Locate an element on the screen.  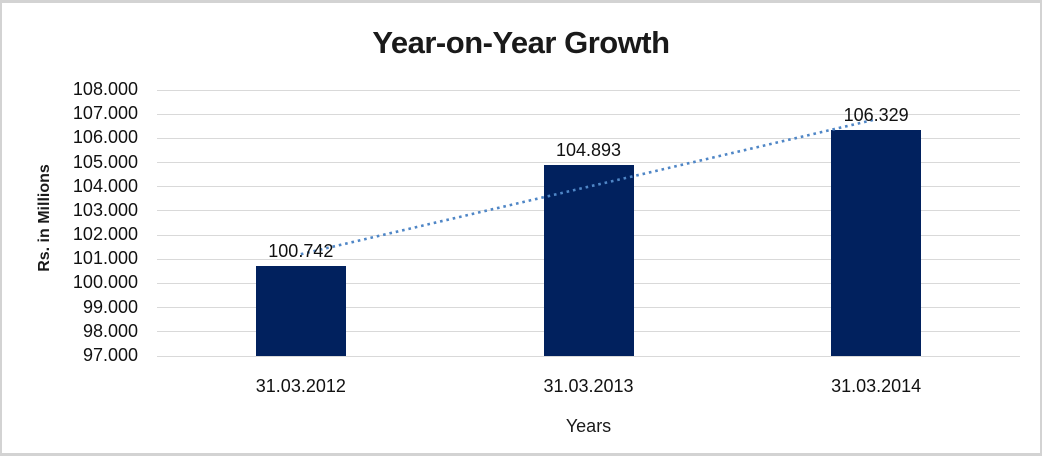
y-tick-label: 102.000 is located at coordinates (105, 234).